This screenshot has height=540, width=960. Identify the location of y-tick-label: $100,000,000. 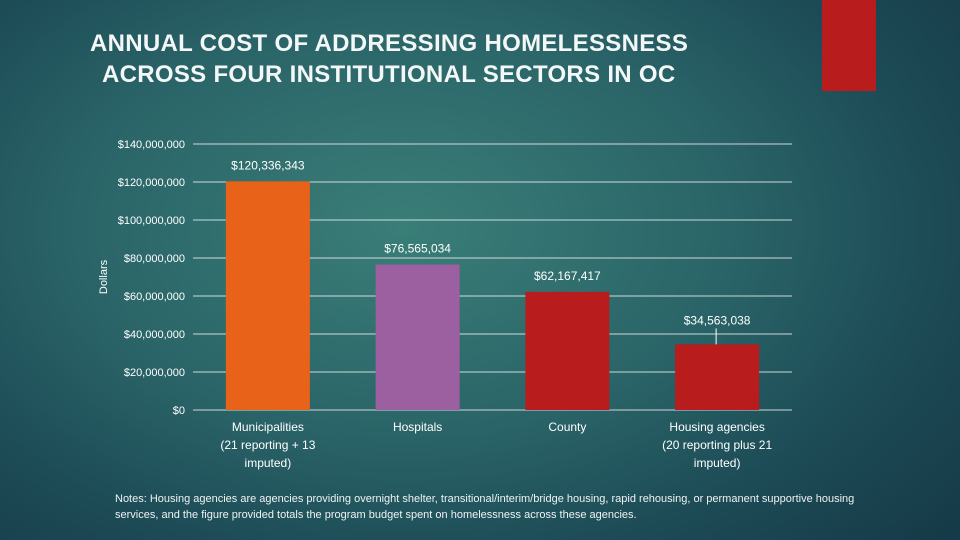
(151, 221).